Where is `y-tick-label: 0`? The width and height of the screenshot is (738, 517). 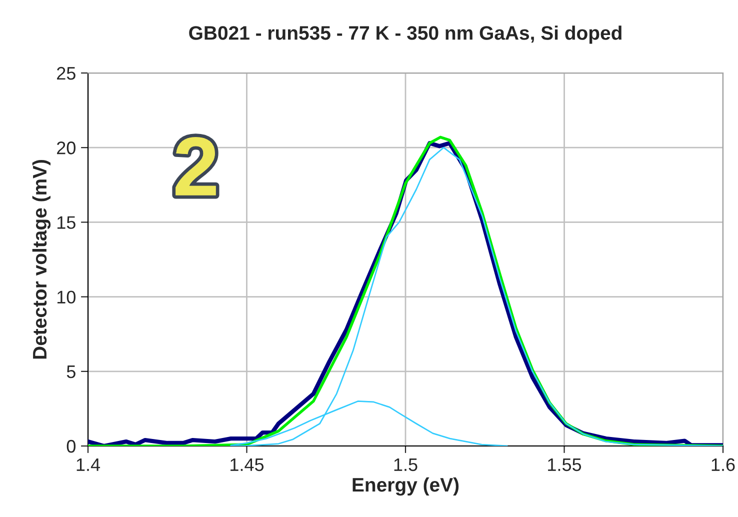
y-tick-label: 0 is located at coordinates (71, 446).